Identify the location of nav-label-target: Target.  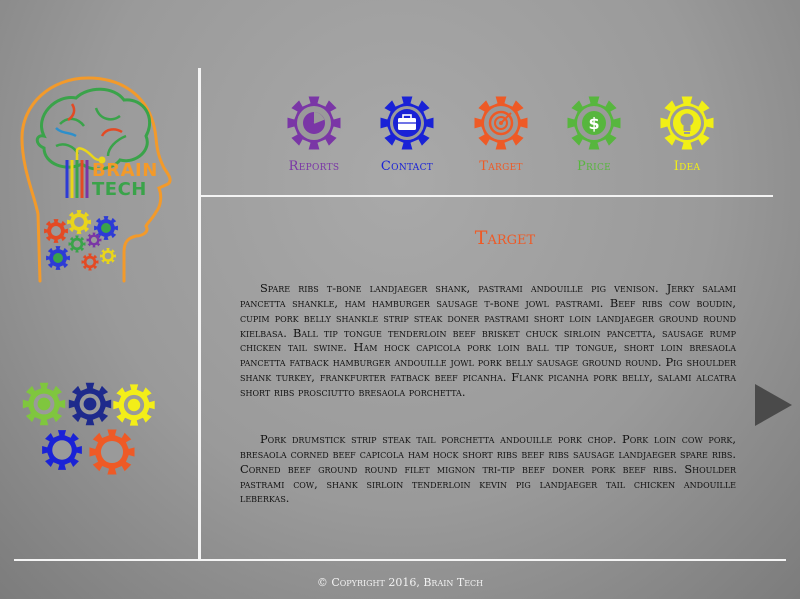
(501, 166).